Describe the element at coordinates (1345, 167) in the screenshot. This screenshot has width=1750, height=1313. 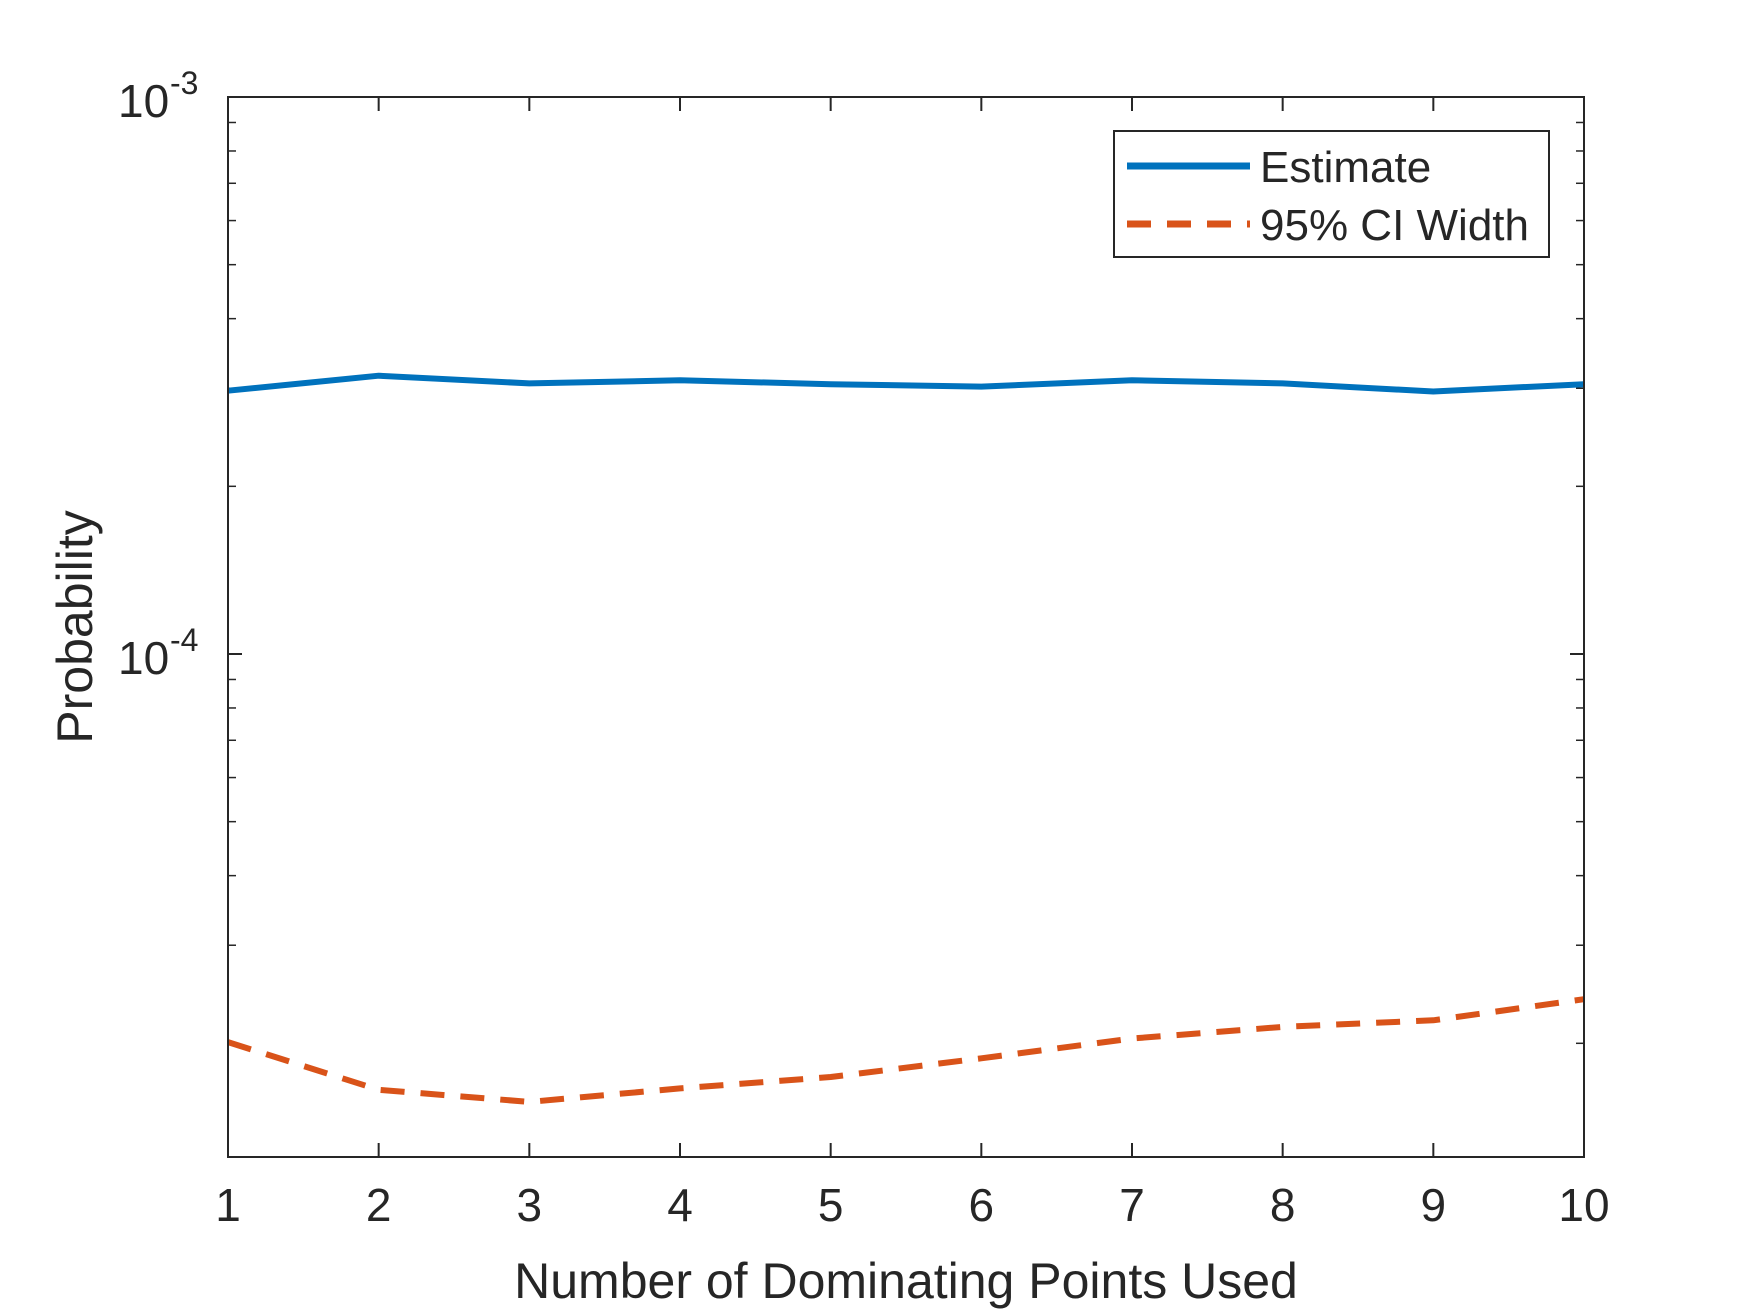
I see `legend-label-estimate: Estimate` at that location.